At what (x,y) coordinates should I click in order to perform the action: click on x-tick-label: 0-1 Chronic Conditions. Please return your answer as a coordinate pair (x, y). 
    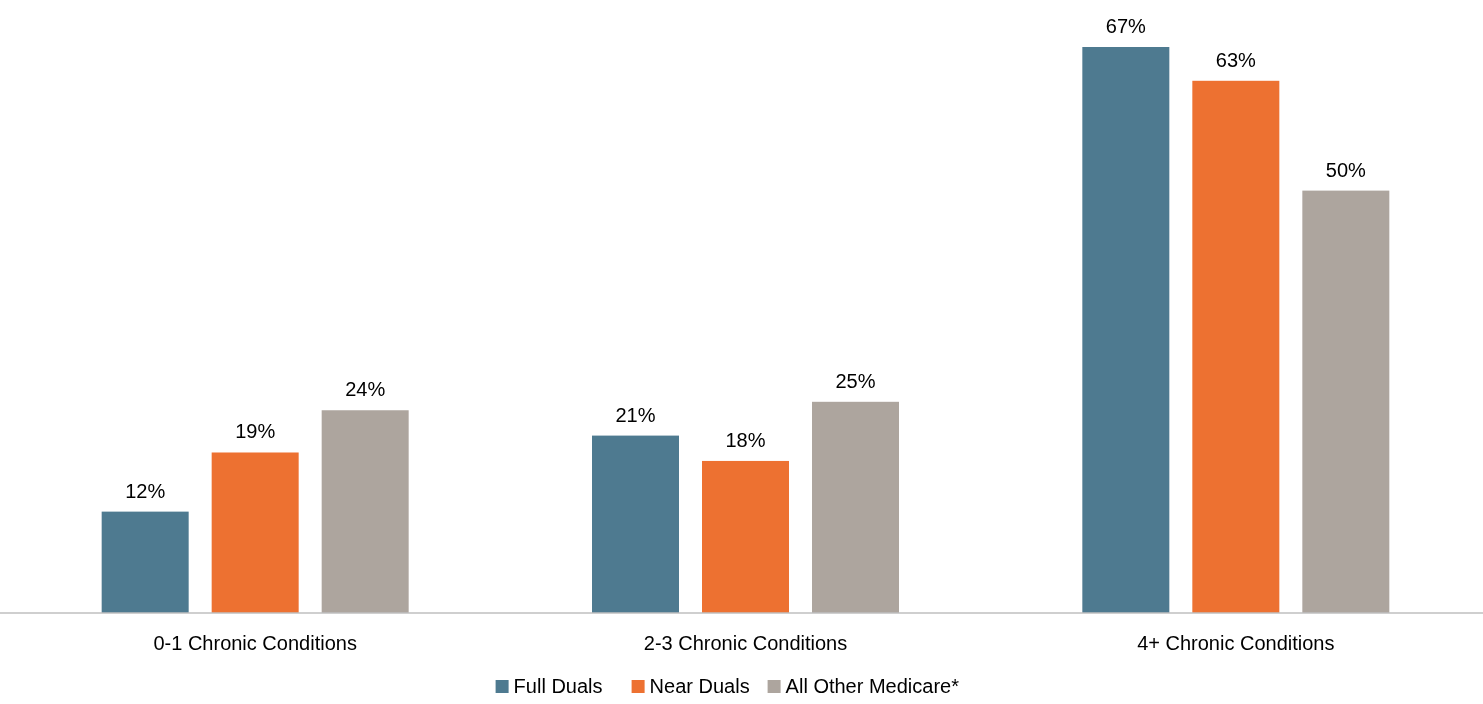
    Looking at the image, I should click on (255, 643).